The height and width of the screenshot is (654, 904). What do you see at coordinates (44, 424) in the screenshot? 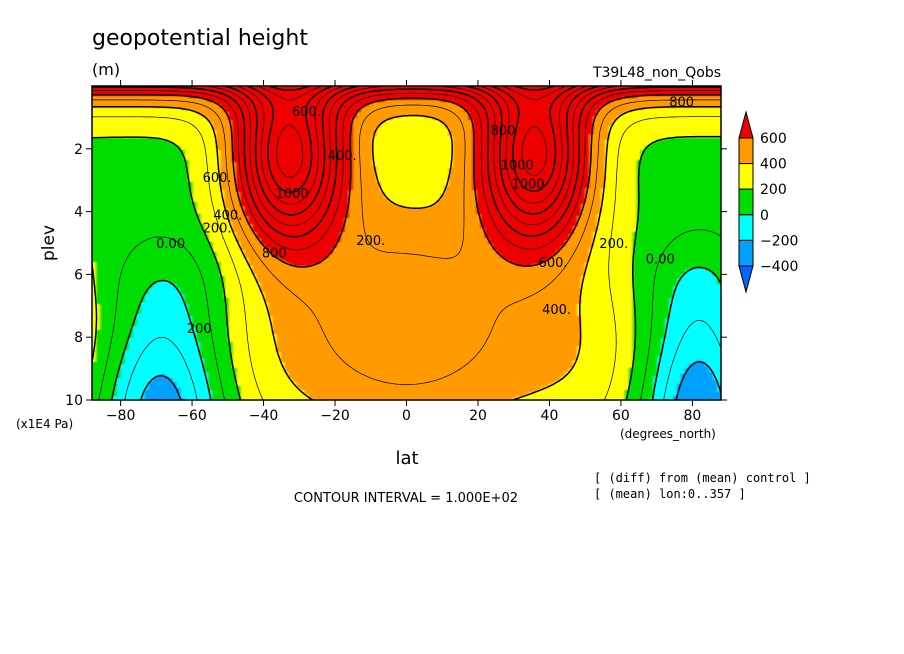
I see `y-axis-units: (x1E4 Pa)` at bounding box center [44, 424].